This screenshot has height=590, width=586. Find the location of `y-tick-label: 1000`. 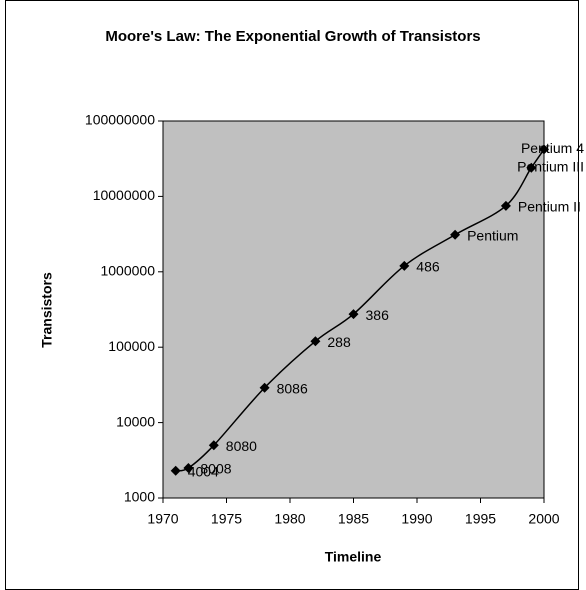

y-tick-label: 1000 is located at coordinates (139, 497).